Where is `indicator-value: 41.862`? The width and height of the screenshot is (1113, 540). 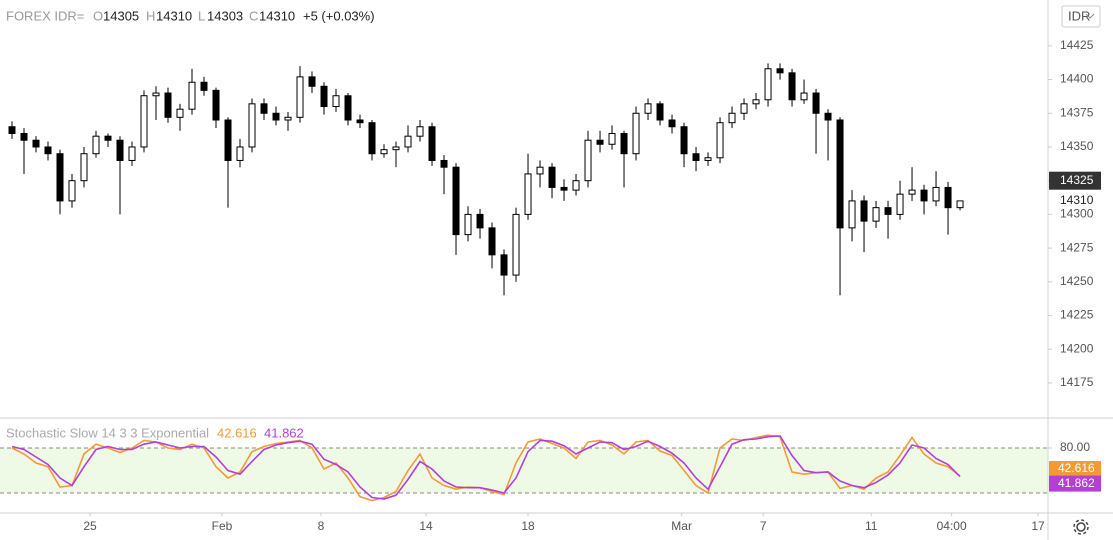 indicator-value: 41.862 is located at coordinates (284, 432).